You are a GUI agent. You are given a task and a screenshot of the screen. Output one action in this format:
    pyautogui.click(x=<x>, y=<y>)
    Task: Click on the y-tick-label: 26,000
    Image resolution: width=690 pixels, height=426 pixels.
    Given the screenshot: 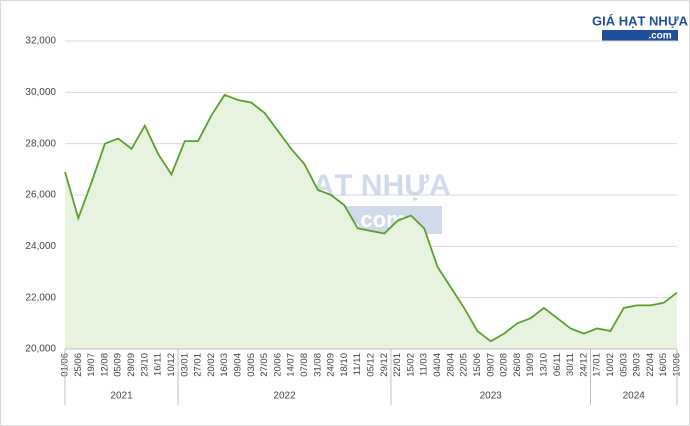 What is the action you would take?
    pyautogui.click(x=40, y=195)
    